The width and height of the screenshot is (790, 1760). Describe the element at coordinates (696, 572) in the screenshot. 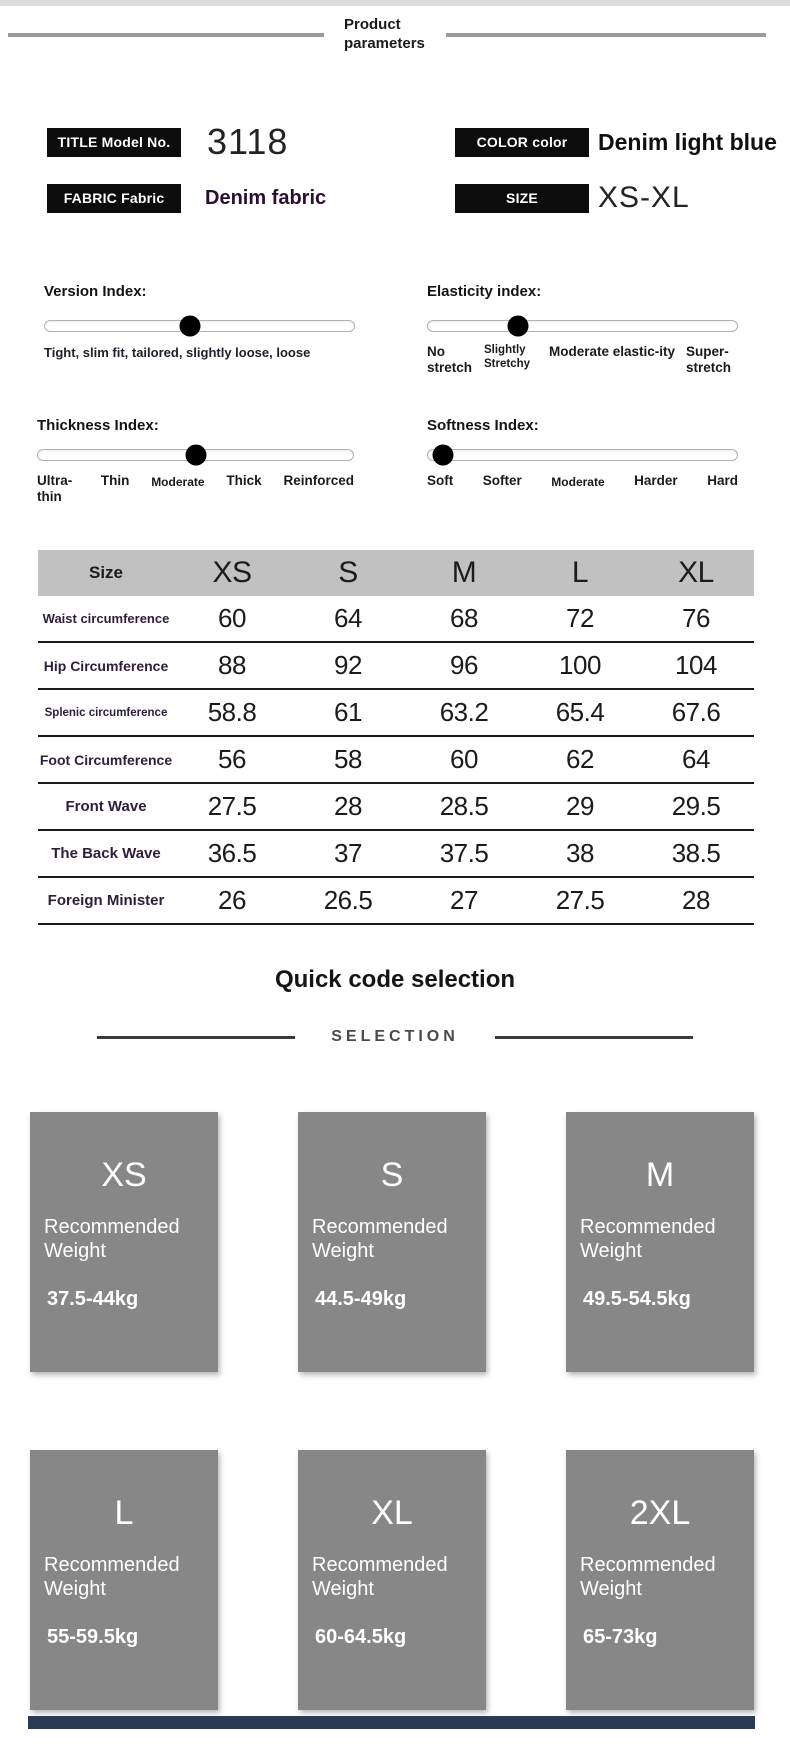

I see `size-column-header: XL` at that location.